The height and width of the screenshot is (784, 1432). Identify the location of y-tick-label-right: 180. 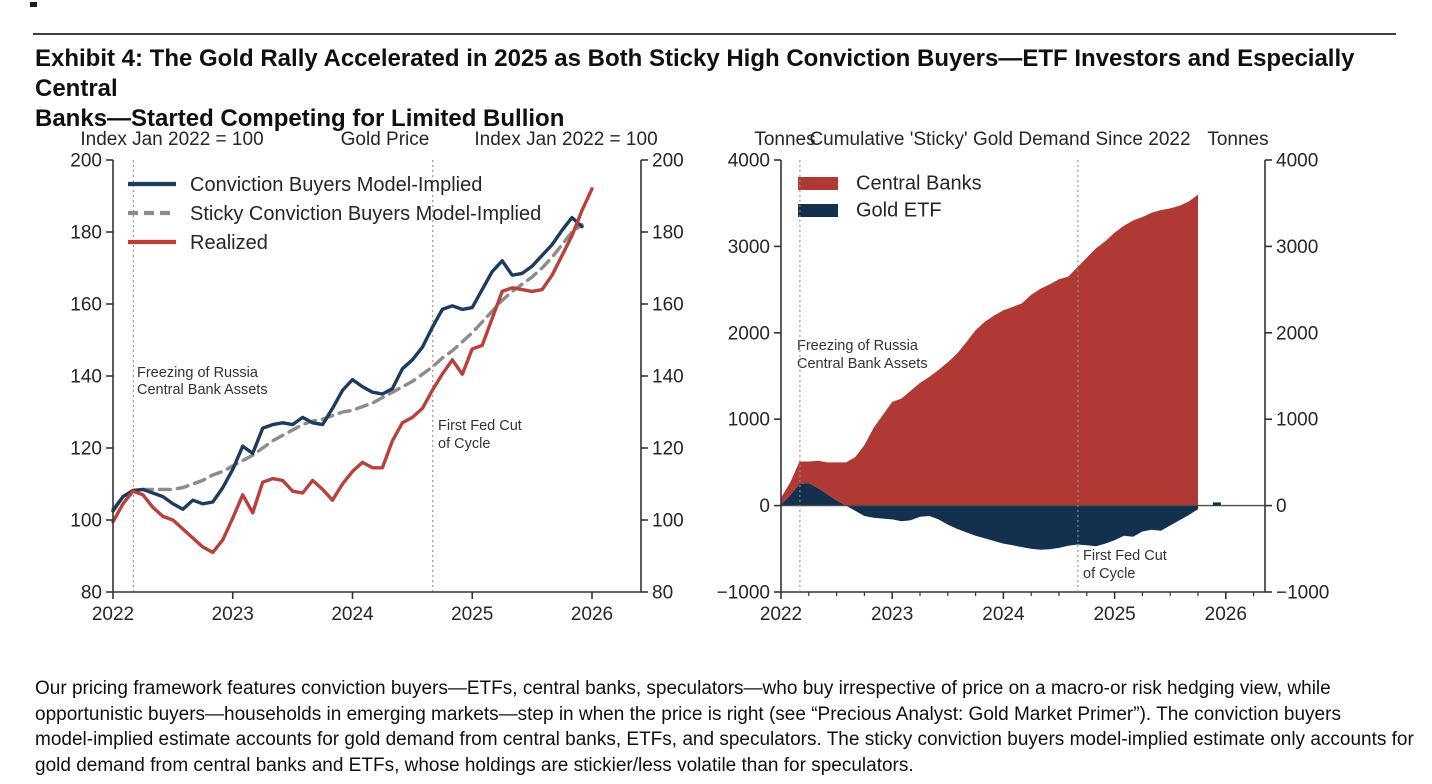
(668, 233).